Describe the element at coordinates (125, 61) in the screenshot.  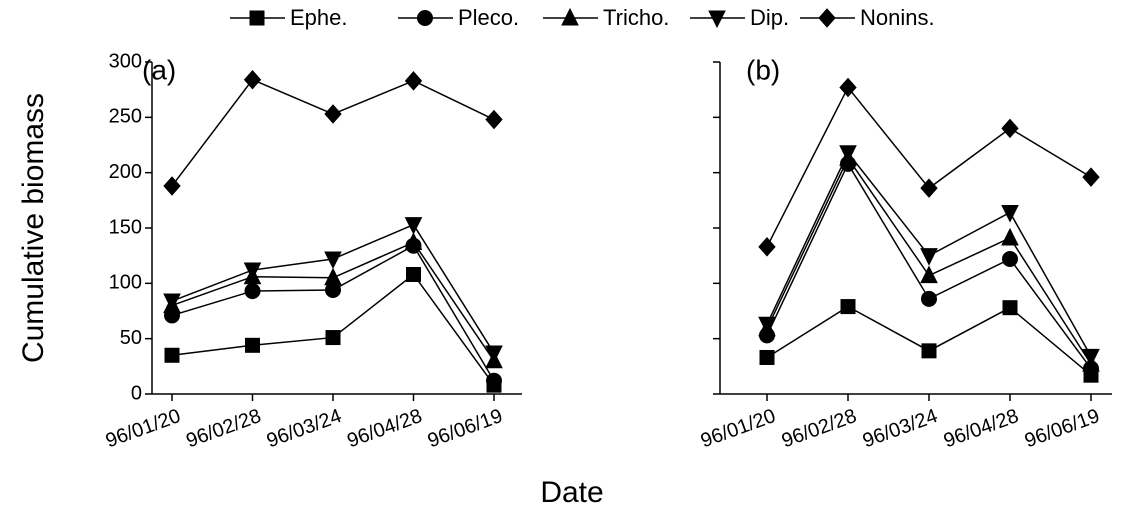
I see `y-tick-label: 300` at that location.